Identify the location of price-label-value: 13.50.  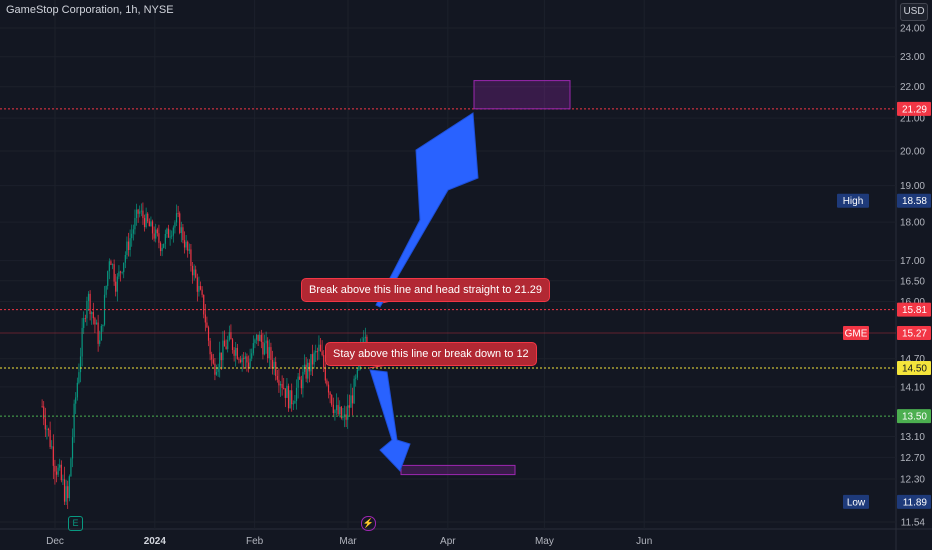
(914, 417).